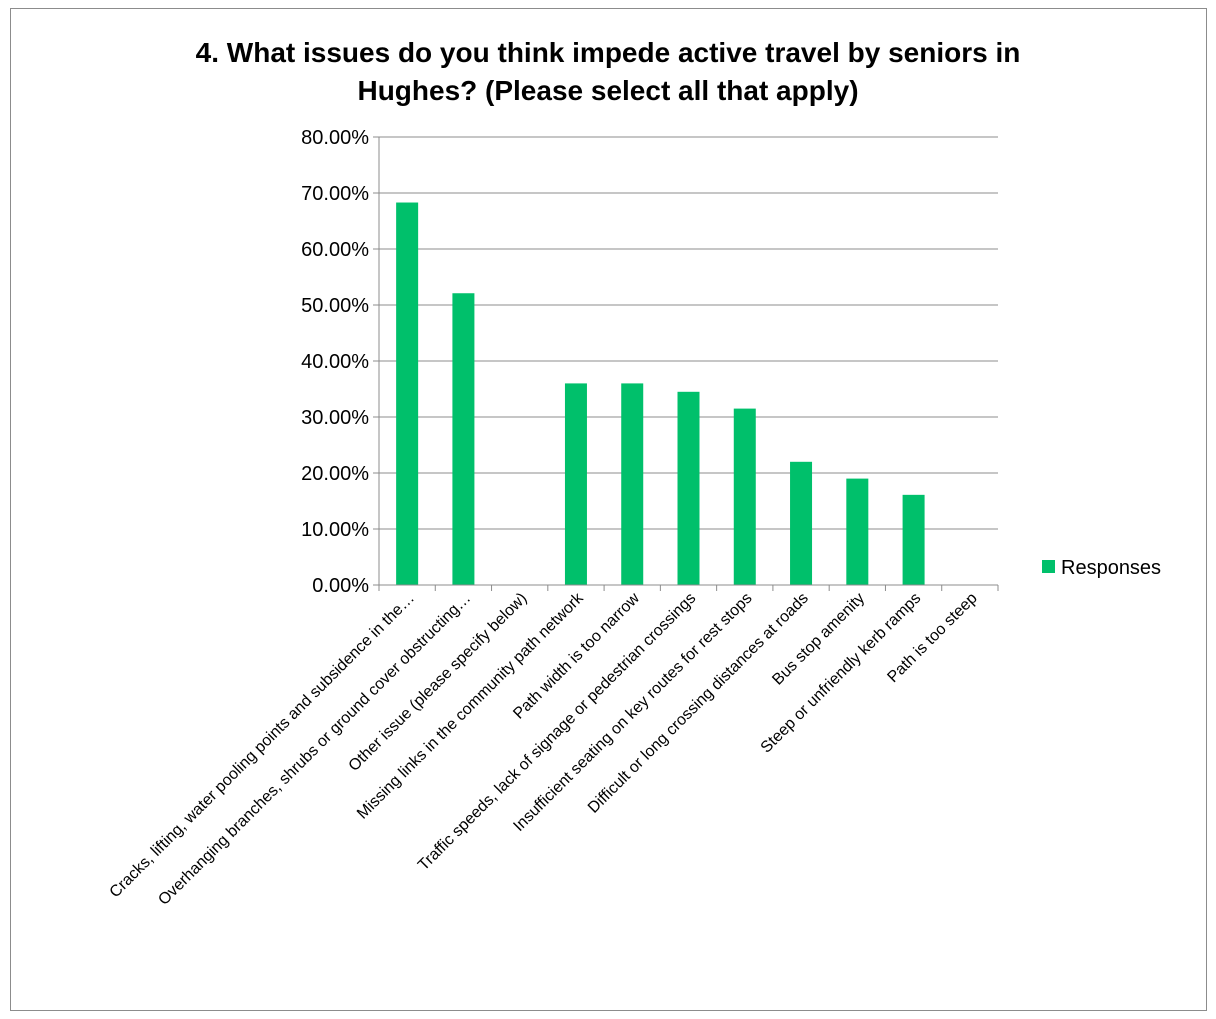 The image size is (1216, 1019). I want to click on y-tick-label: 0.00%, so click(340, 586).